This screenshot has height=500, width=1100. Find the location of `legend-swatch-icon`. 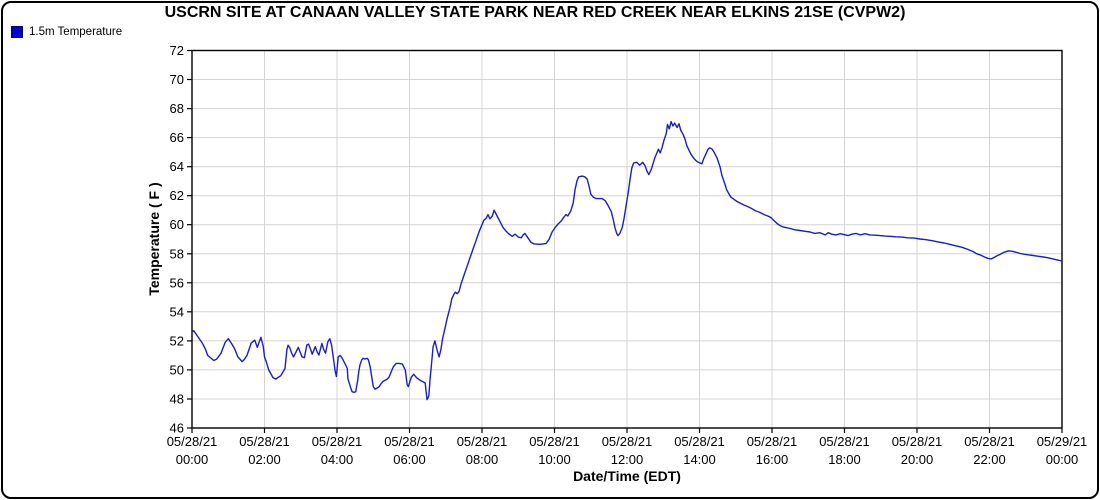

legend-swatch-icon is located at coordinates (17, 31).